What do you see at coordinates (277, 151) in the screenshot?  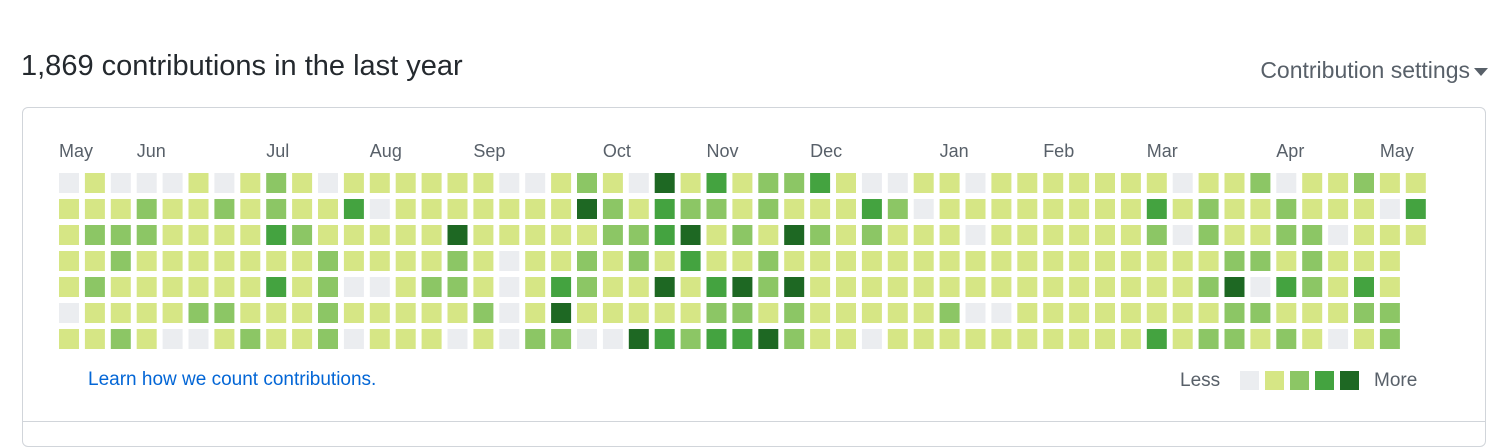 I see `month-label: Jul` at bounding box center [277, 151].